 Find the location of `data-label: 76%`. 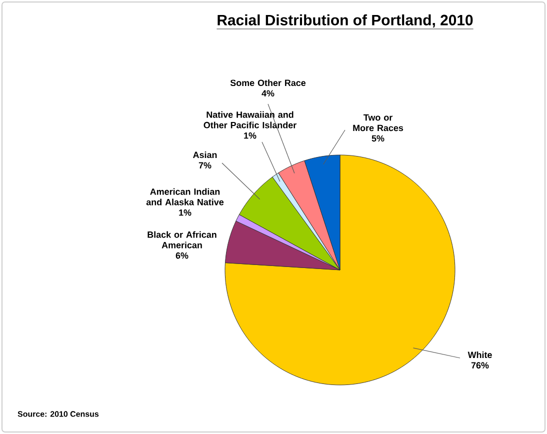

data-label: 76% is located at coordinates (480, 365).